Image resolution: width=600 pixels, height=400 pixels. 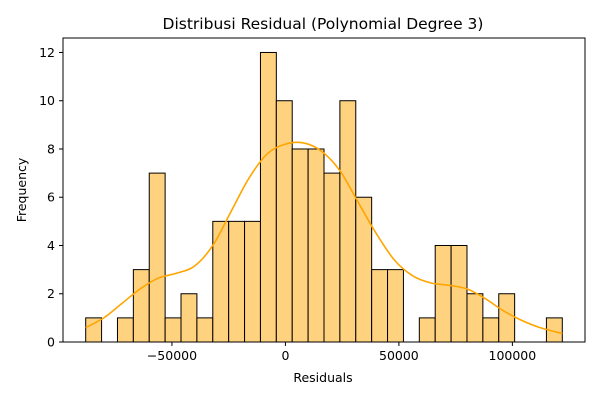 I want to click on x-tick-label: −50000, so click(x=172, y=355).